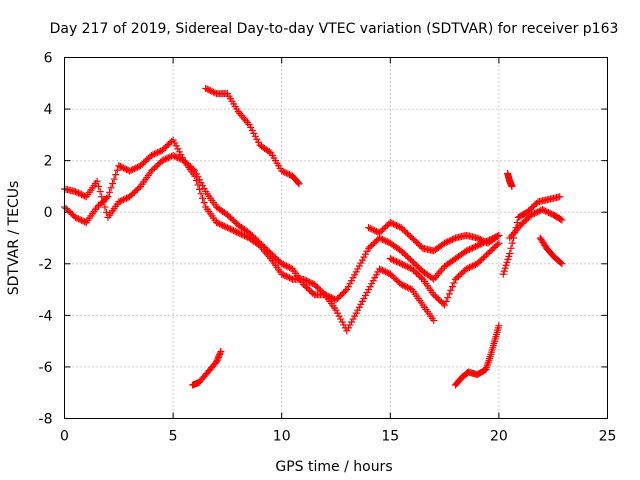 This screenshot has height=480, width=640. What do you see at coordinates (551, 251) in the screenshot?
I see `series-track-j` at bounding box center [551, 251].